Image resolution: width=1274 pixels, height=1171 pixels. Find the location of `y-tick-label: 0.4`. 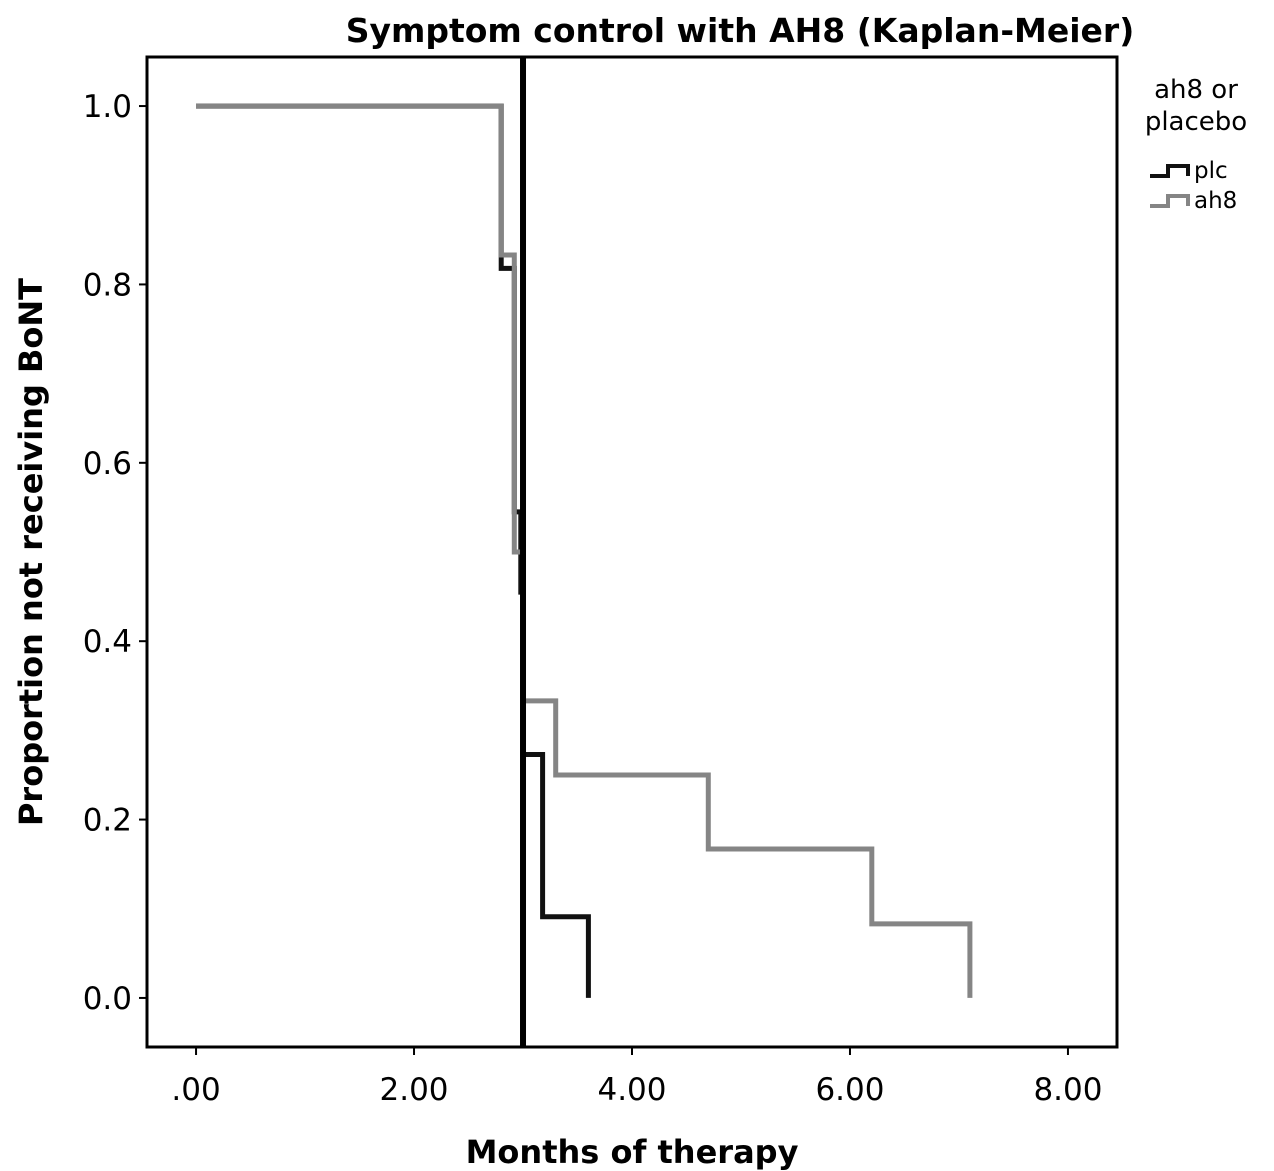

y-tick-label: 0.4 is located at coordinates (107, 642).